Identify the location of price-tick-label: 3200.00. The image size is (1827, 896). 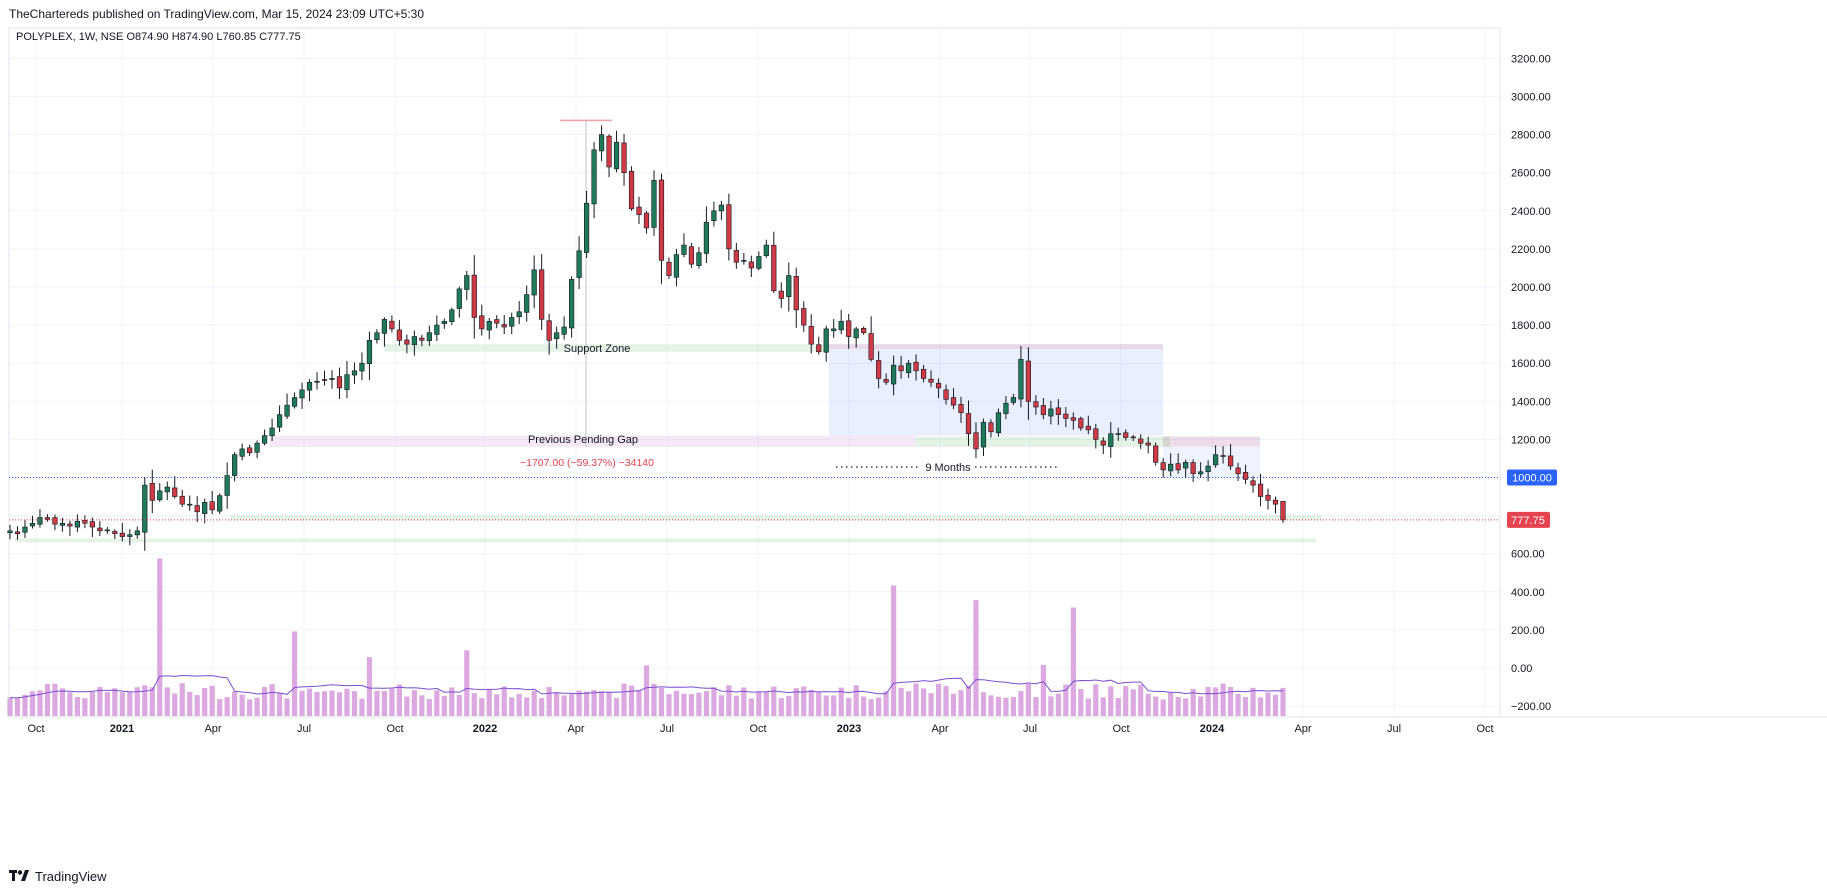
(1531, 59).